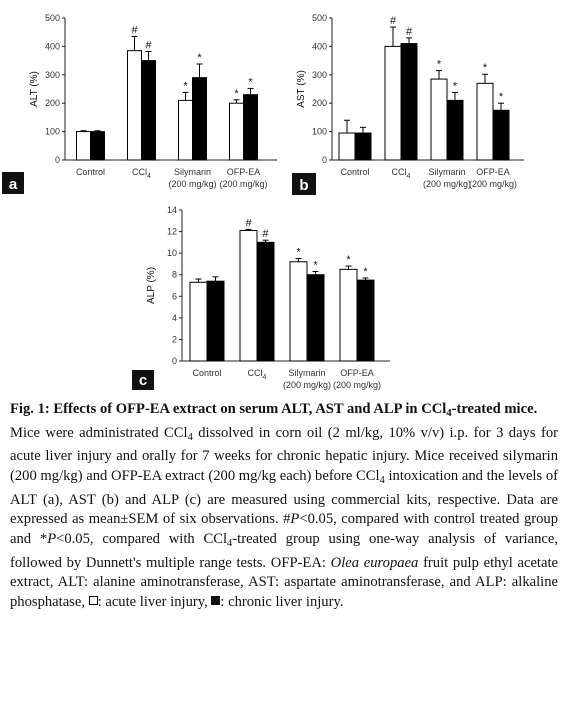 Image resolution: width=568 pixels, height=726 pixels. I want to click on panel-badge-label: c, so click(143, 380).